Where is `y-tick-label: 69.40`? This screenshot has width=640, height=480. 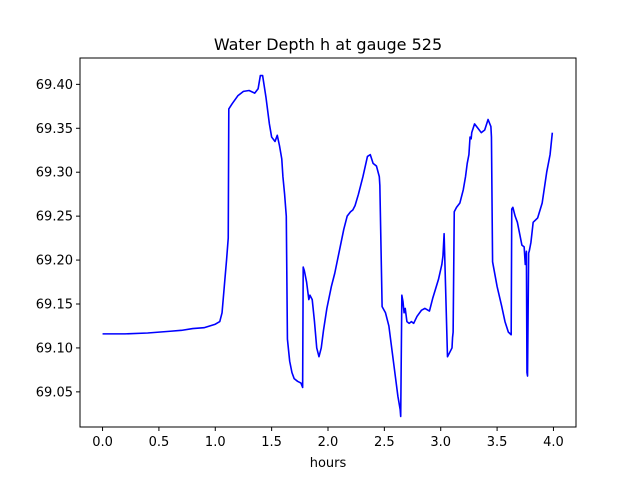
y-tick-label: 69.40 is located at coordinates (54, 85).